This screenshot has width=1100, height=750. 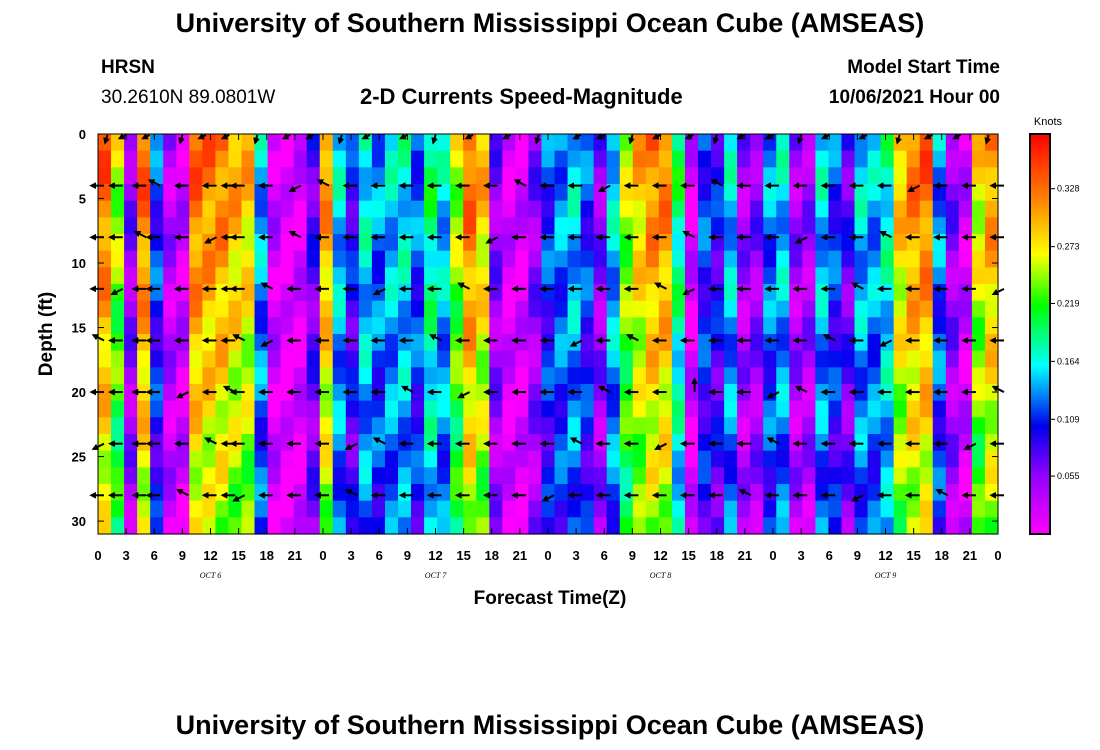 What do you see at coordinates (576, 555) in the screenshot?
I see `x-tick-label: 3` at bounding box center [576, 555].